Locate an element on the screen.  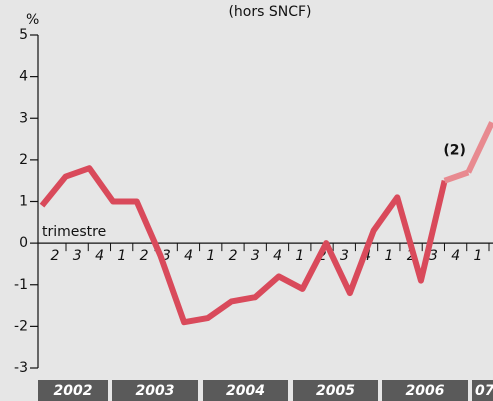
year-label: 2005 is located at coordinates (335, 391).